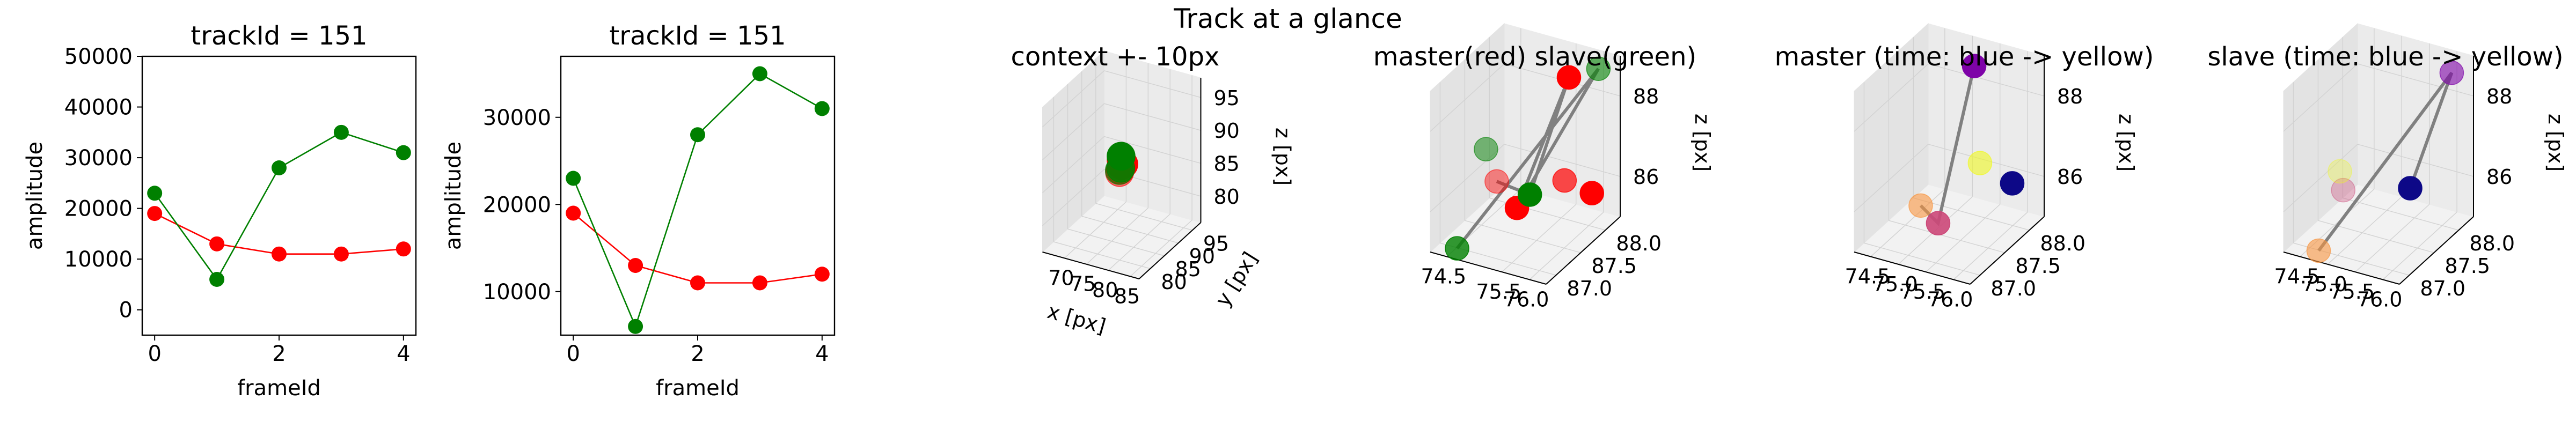 The height and width of the screenshot is (429, 2576). Describe the element at coordinates (1227, 197) in the screenshot. I see `z-tick-label: 80` at that location.